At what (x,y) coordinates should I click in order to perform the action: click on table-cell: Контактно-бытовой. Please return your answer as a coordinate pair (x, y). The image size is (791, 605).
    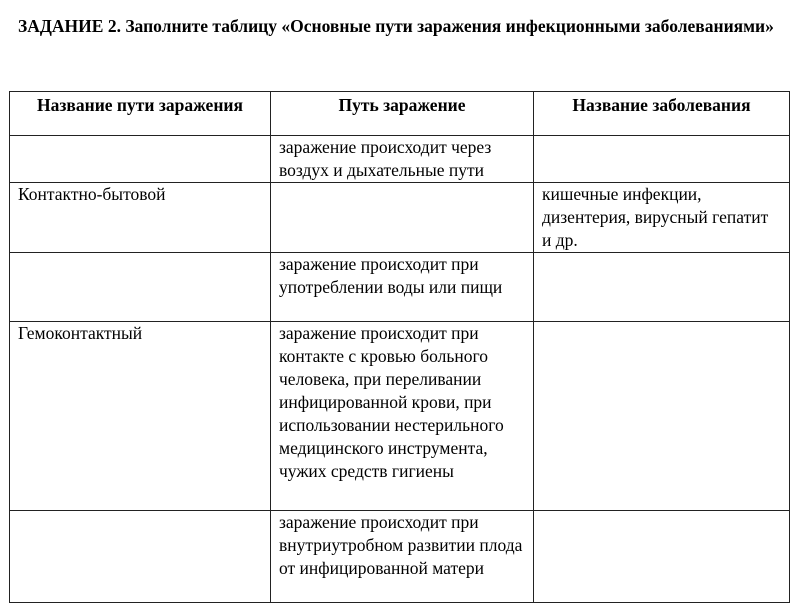
    Looking at the image, I should click on (140, 217).